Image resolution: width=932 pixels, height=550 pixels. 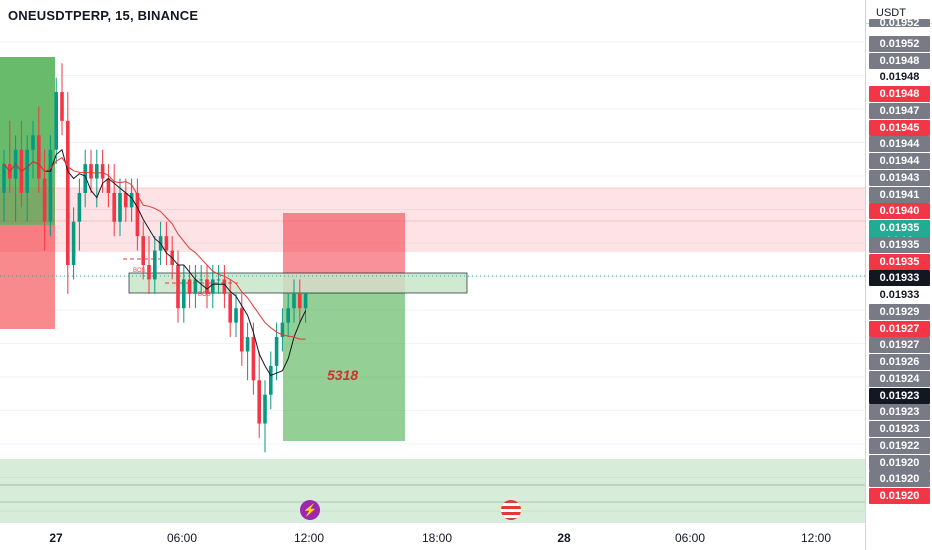 I want to click on time-label: 28, so click(x=564, y=538).